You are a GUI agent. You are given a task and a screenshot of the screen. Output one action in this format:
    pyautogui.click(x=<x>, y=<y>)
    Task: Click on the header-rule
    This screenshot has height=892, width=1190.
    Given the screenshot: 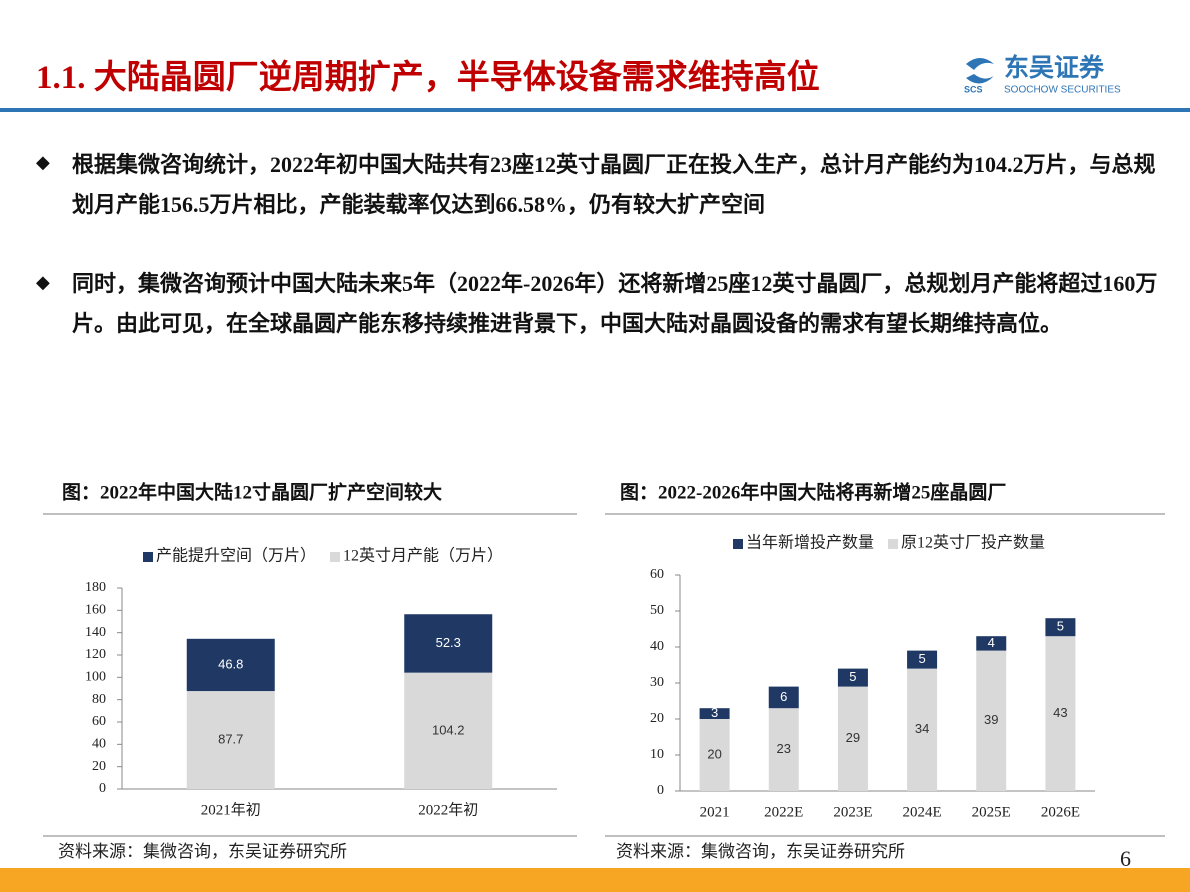 What is the action you would take?
    pyautogui.click(x=595, y=110)
    